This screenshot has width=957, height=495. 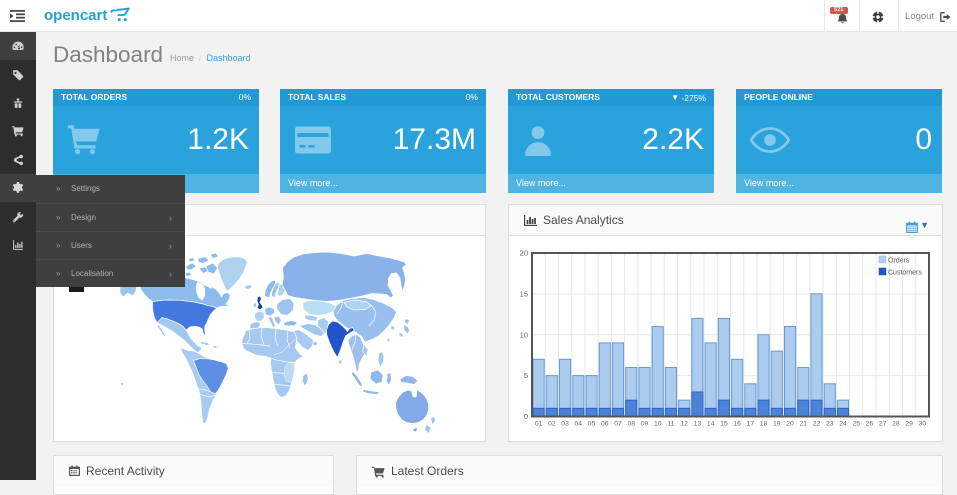 I want to click on svg-text: 23, so click(x=830, y=424).